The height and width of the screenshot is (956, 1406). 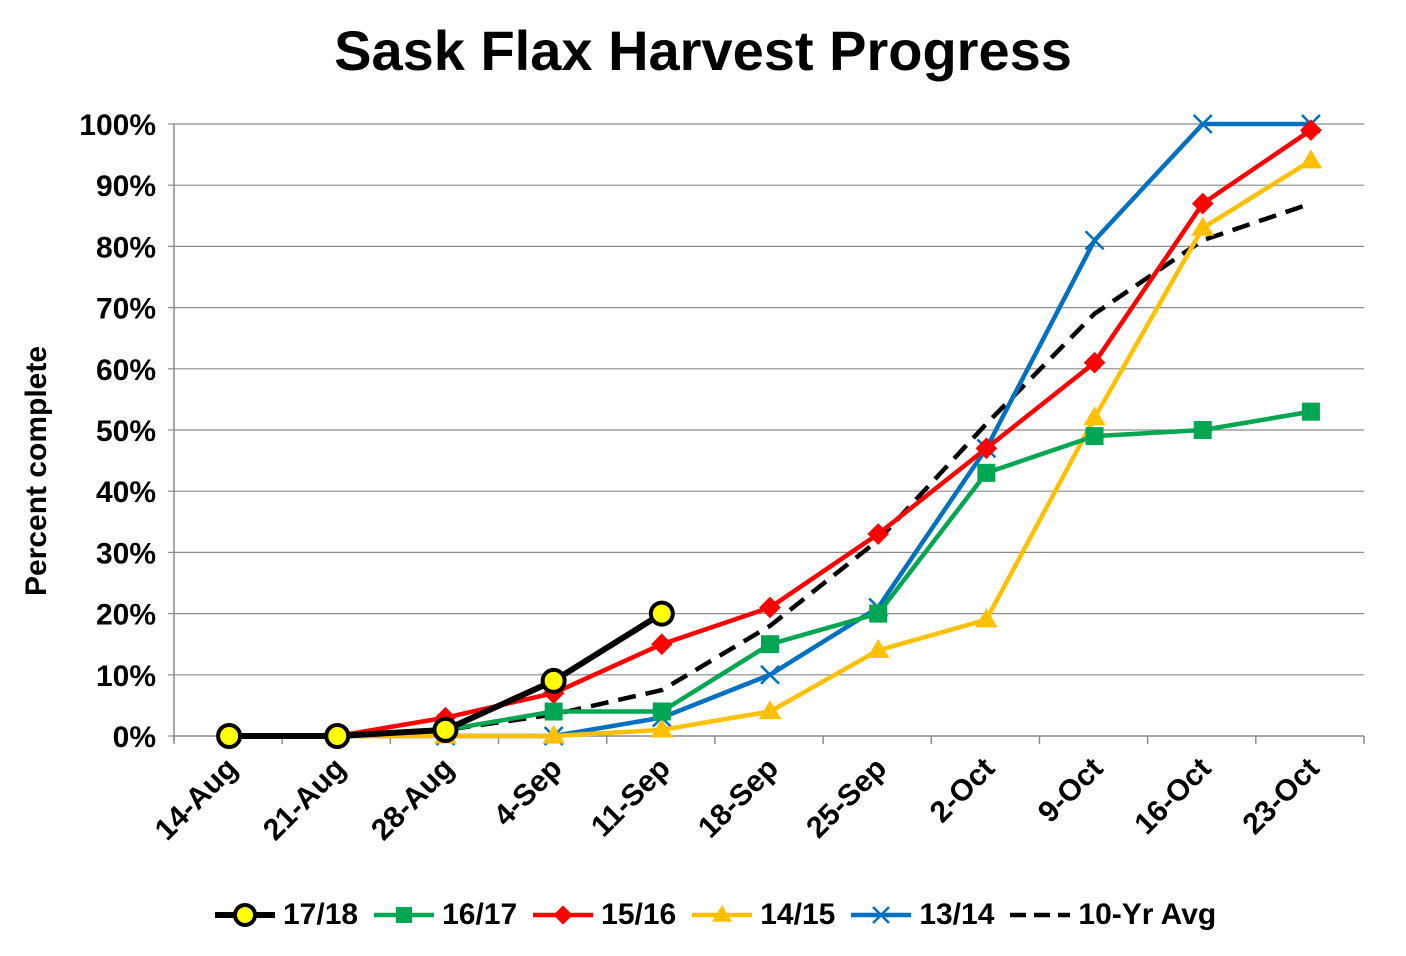 What do you see at coordinates (963, 791) in the screenshot?
I see `x-tick-label: 2-Oct` at bounding box center [963, 791].